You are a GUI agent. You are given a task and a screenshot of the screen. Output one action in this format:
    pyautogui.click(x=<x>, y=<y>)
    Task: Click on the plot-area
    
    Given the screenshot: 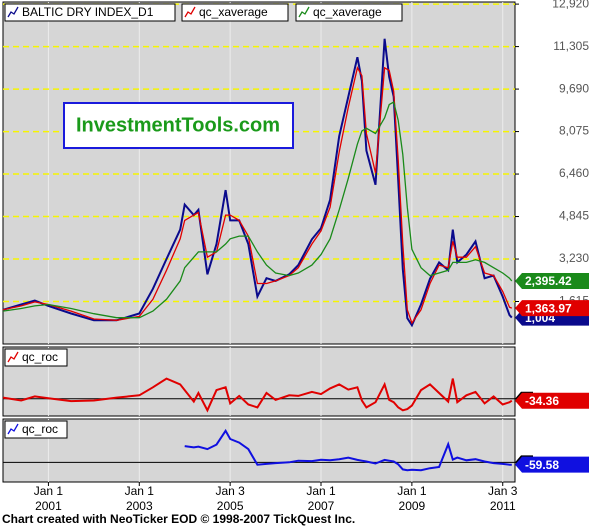 What is the action you would take?
    pyautogui.click(x=259, y=450)
    